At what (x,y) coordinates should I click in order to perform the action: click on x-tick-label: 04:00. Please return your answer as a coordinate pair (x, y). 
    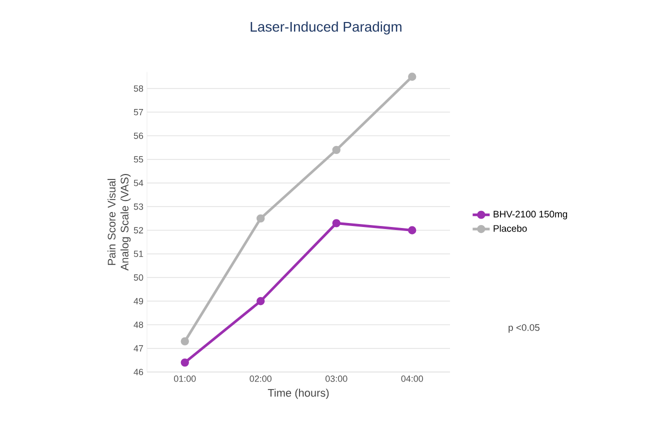
    Looking at the image, I should click on (412, 379).